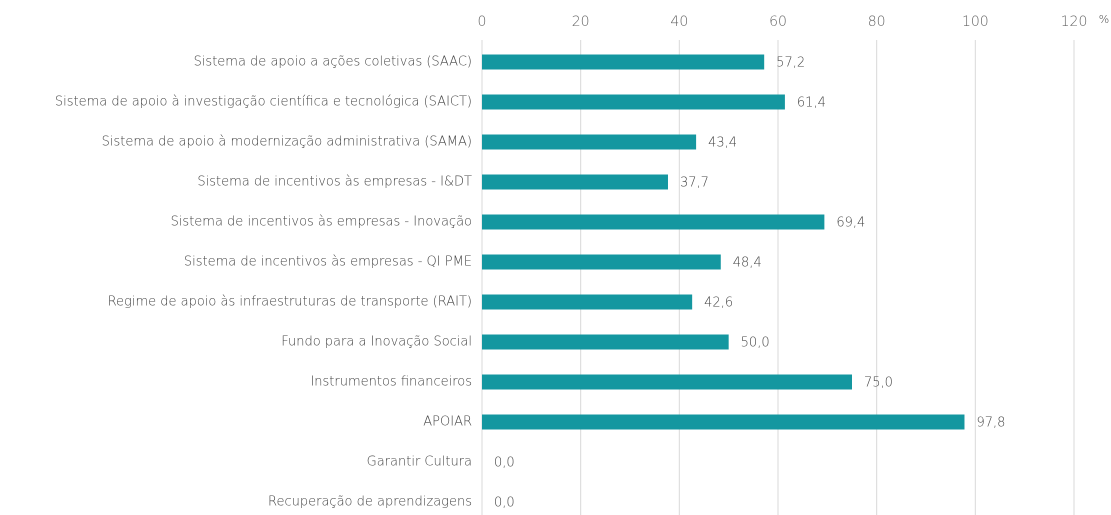 This screenshot has width=1111, height=515. What do you see at coordinates (581, 22) in the screenshot?
I see `x-tick-label: 20` at bounding box center [581, 22].